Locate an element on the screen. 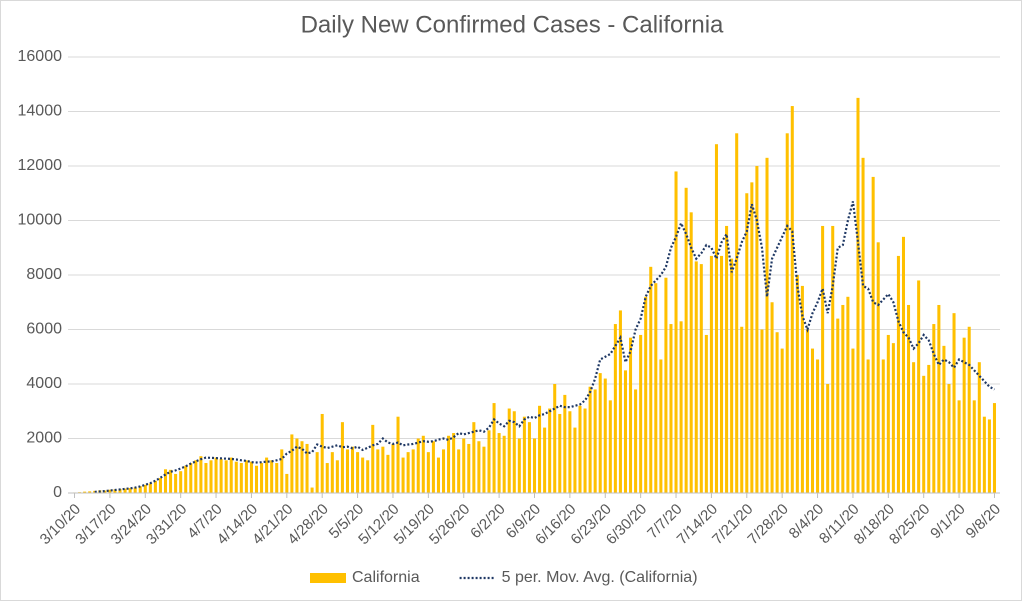  y-tick-label: 2000 is located at coordinates (44, 438).